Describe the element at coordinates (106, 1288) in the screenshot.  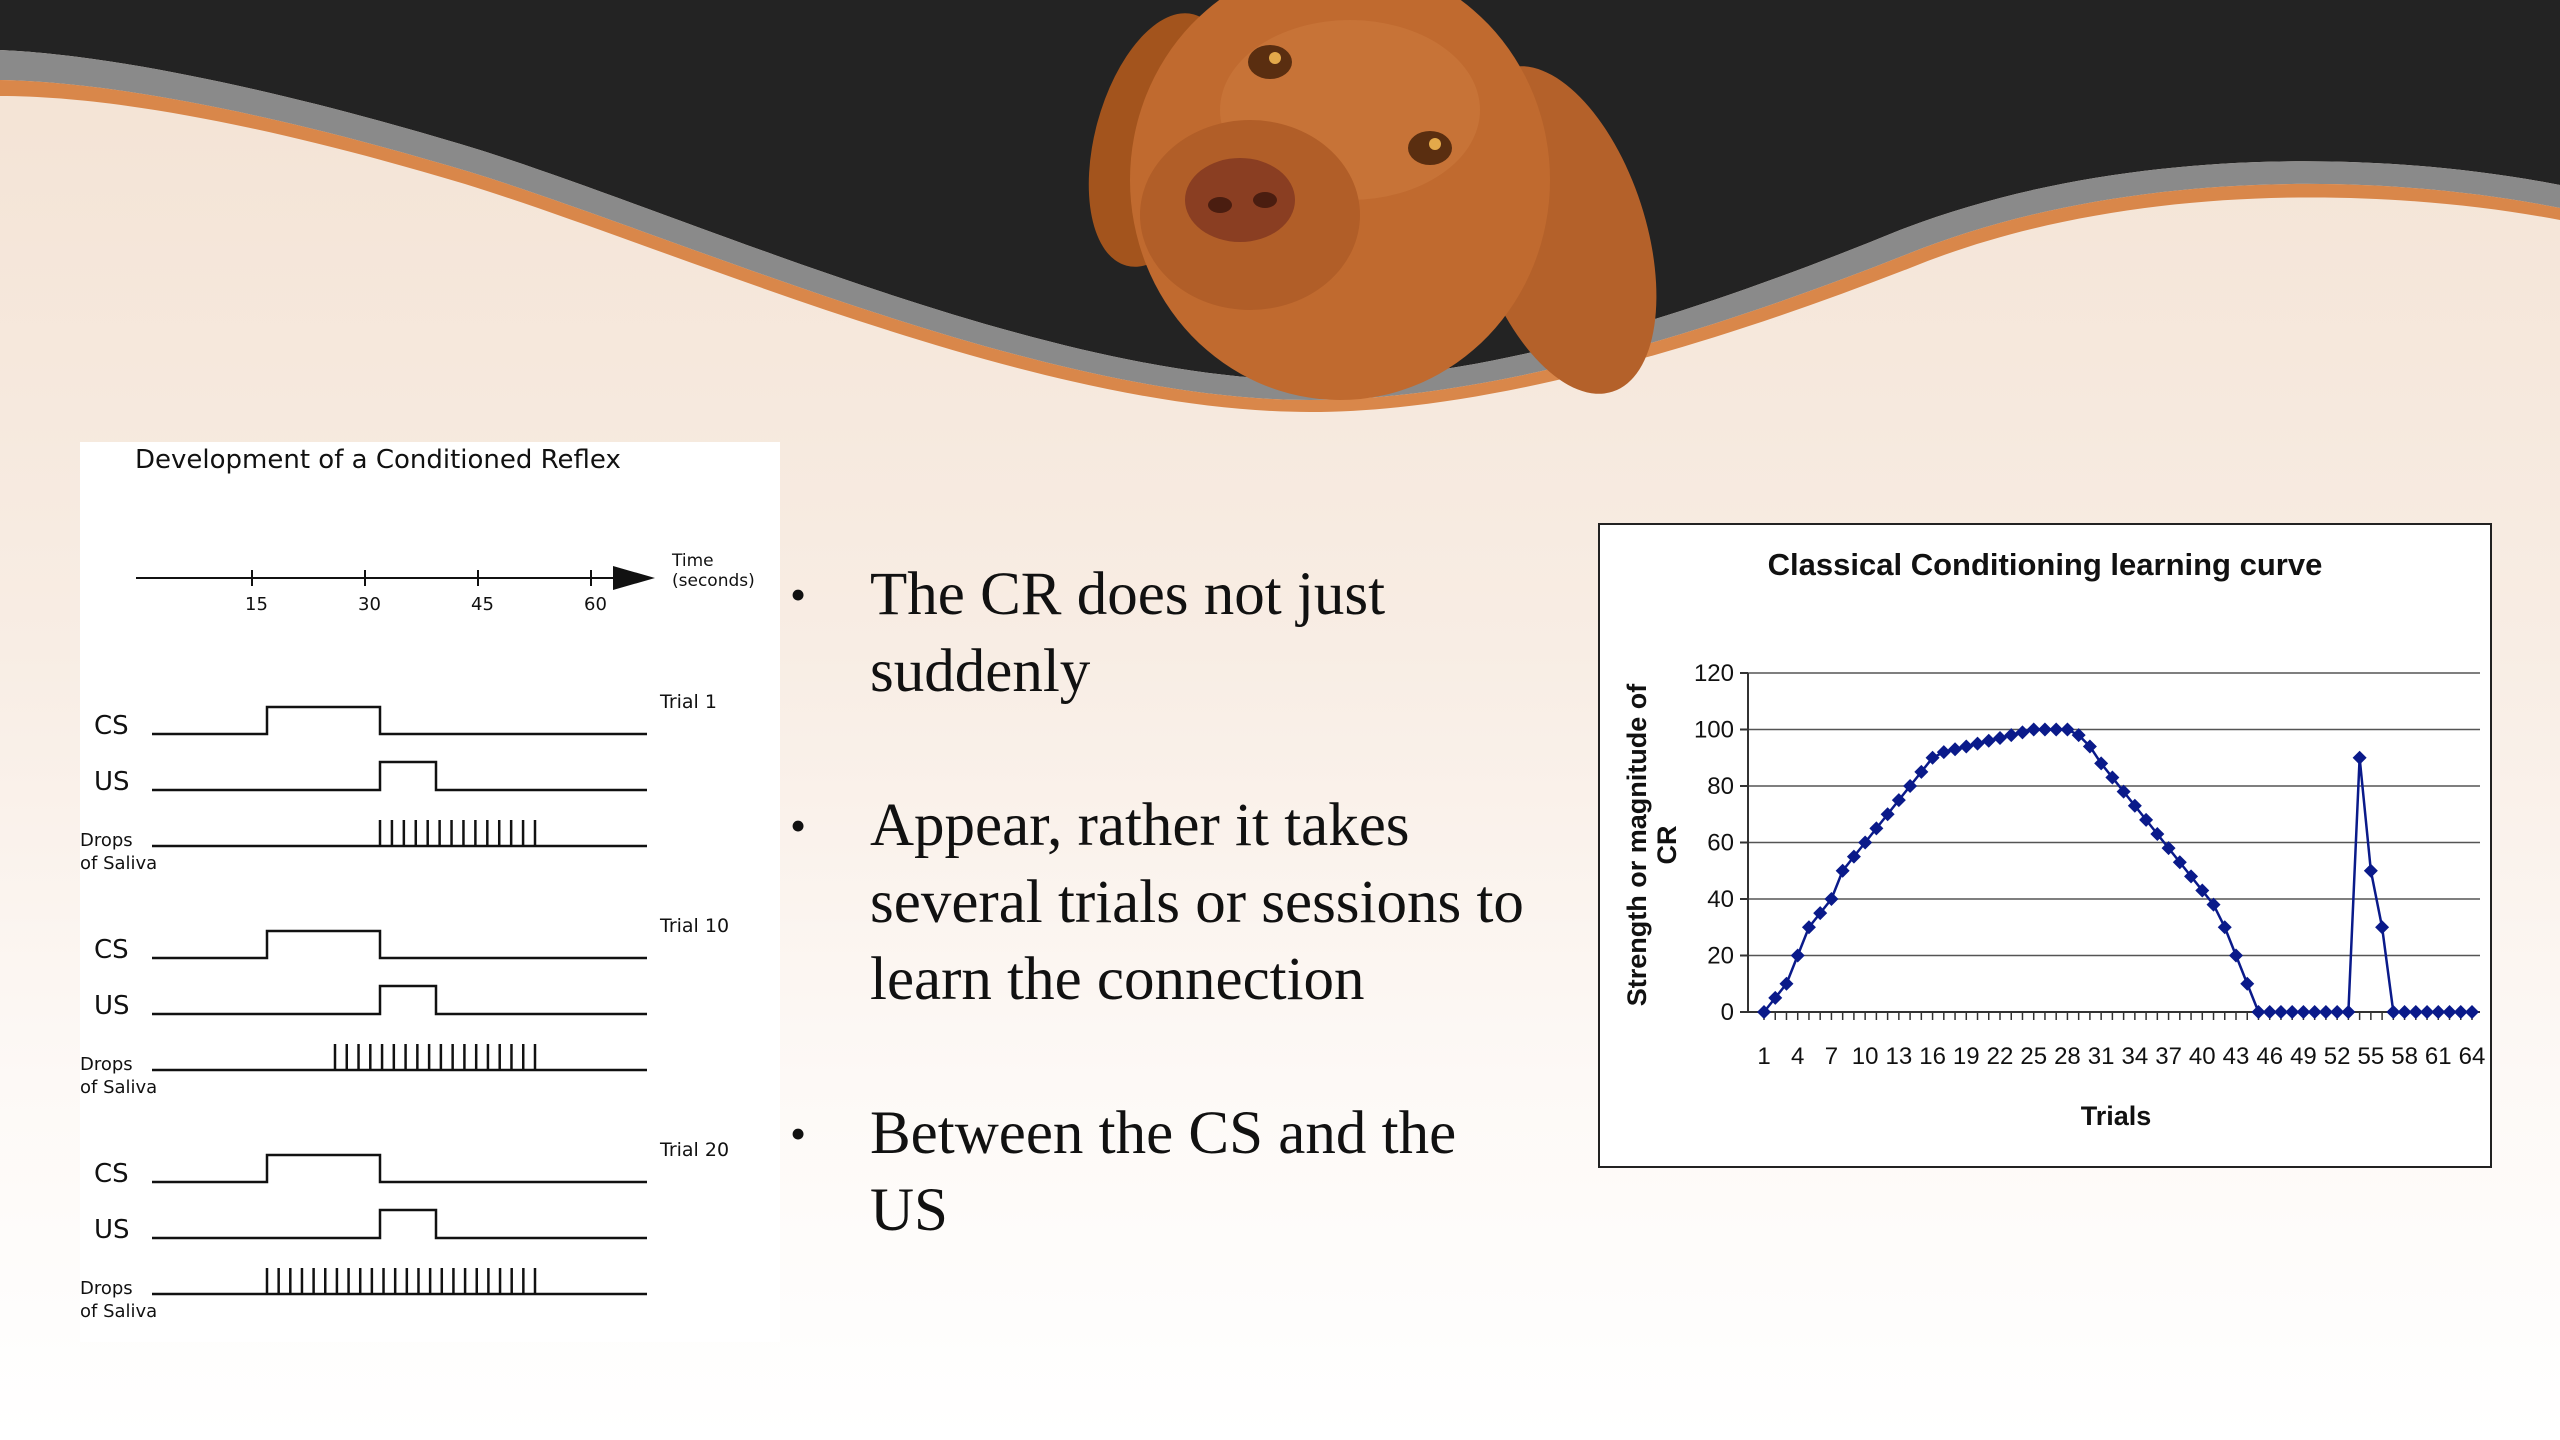
I see `drops-row-label: Drops` at that location.